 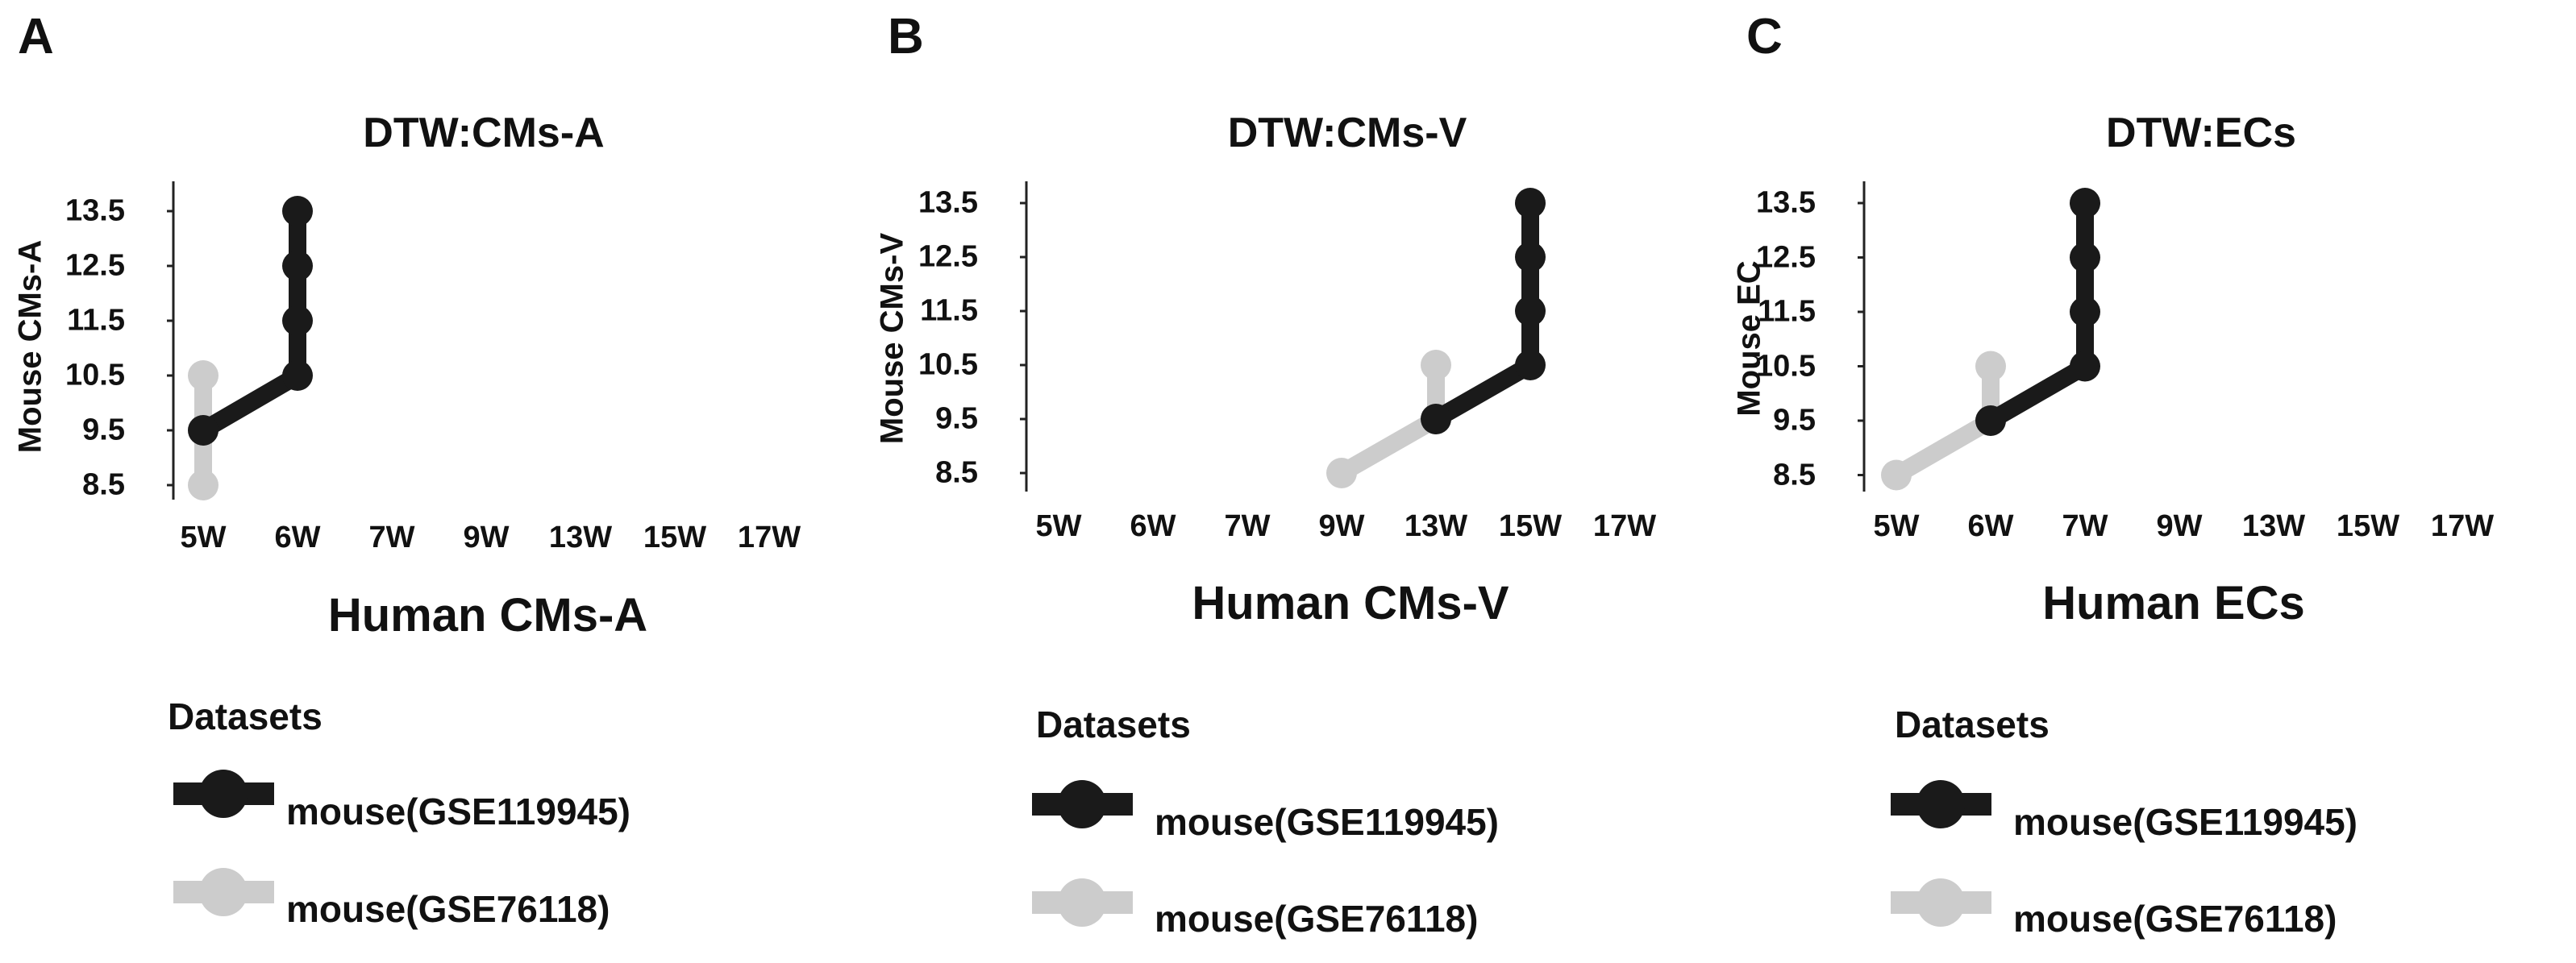 I want to click on x-axis-title: Human CMs-V, so click(x=1351, y=603).